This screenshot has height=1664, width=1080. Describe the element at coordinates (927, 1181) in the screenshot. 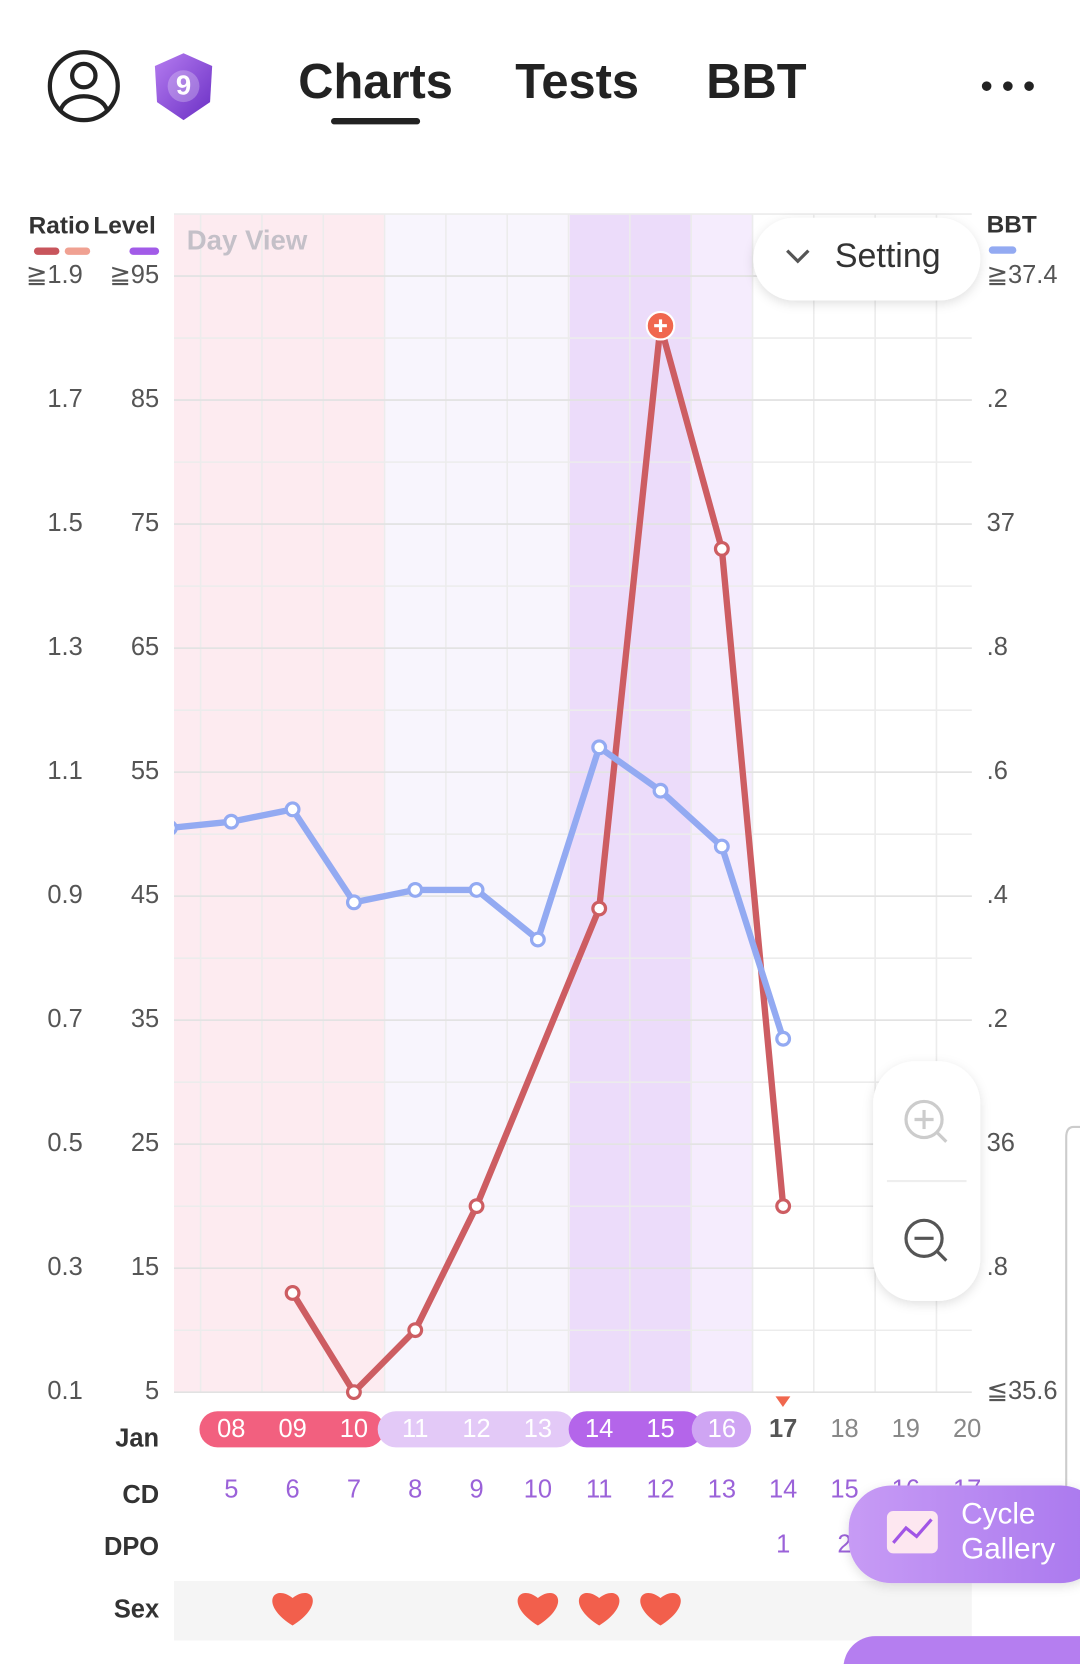

I see `zoom-panel` at that location.